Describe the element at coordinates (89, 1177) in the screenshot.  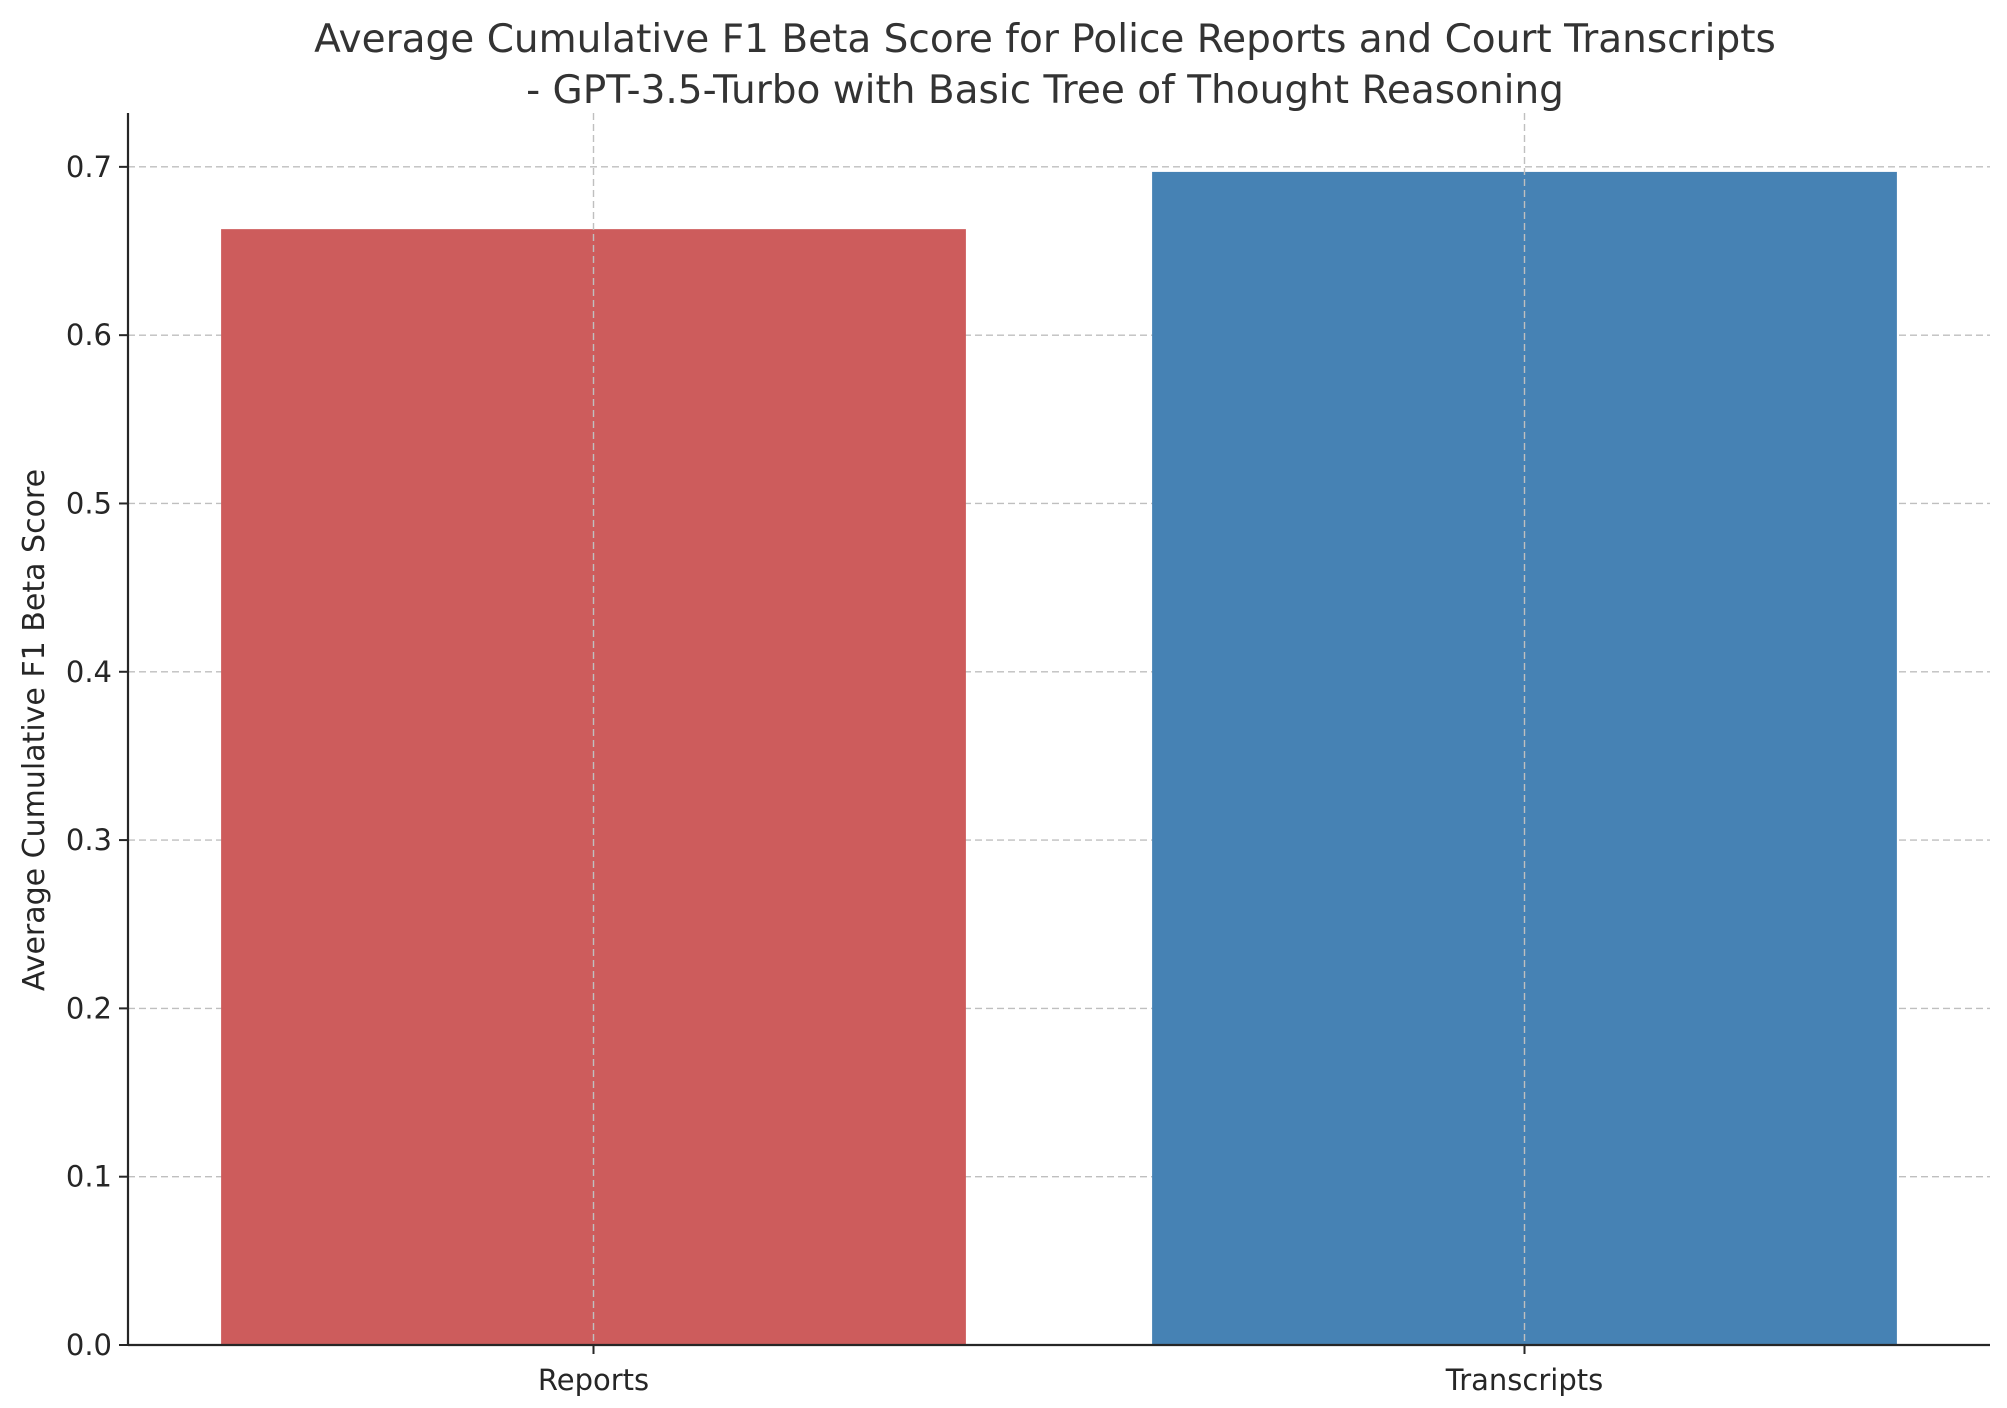
I see `y-tick-label: 0.1` at that location.